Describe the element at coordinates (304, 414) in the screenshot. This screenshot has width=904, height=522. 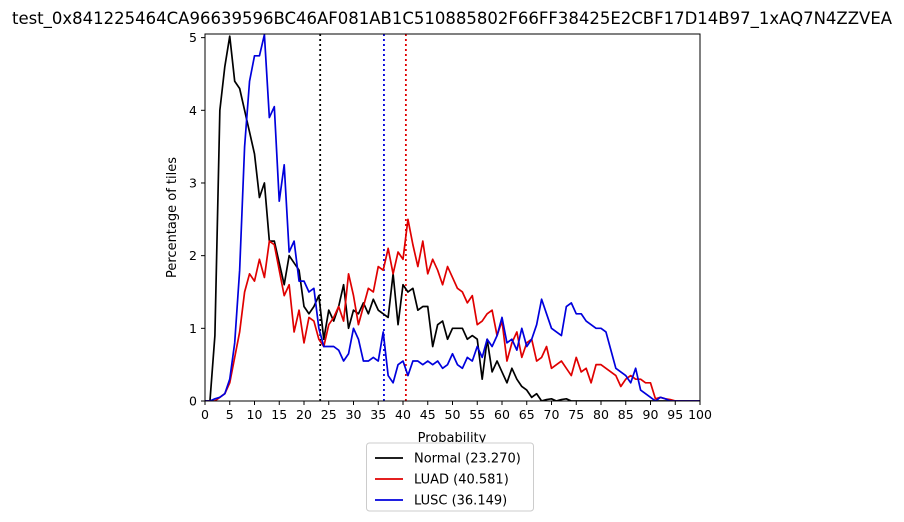
I see `x-tick-label: 20` at that location.